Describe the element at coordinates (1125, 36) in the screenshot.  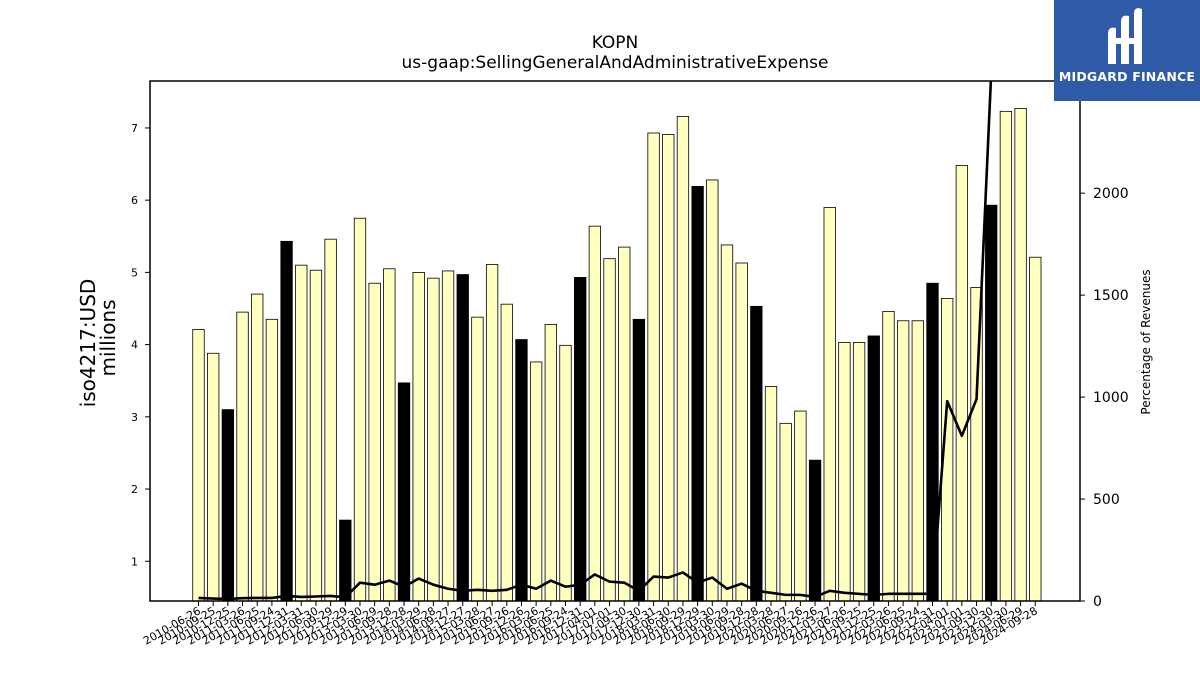
I see `midgard-logo-icon` at that location.